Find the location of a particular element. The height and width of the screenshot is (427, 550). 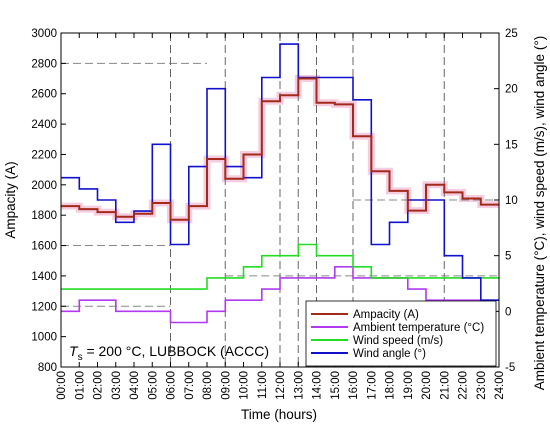

x-tick-label-3: 03:00 is located at coordinates (117, 385).